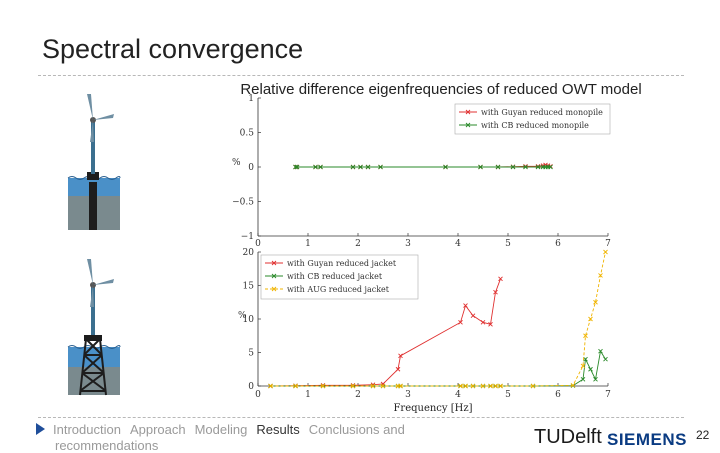 Image resolution: width=720 pixels, height=453 pixels. I want to click on x-tick-label: 3, so click(408, 395).